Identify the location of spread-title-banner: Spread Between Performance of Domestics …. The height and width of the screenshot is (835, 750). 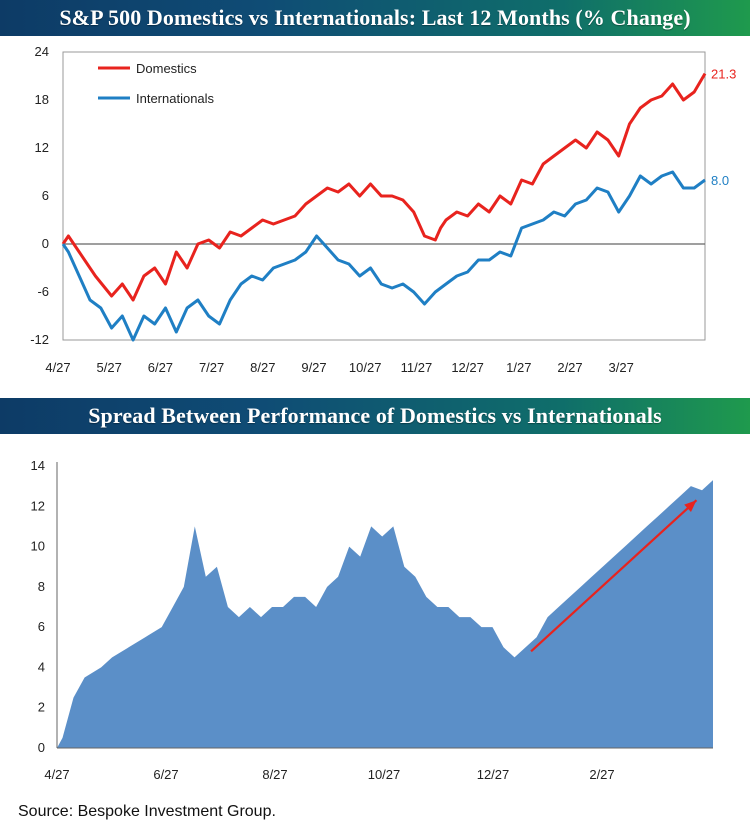
(375, 416).